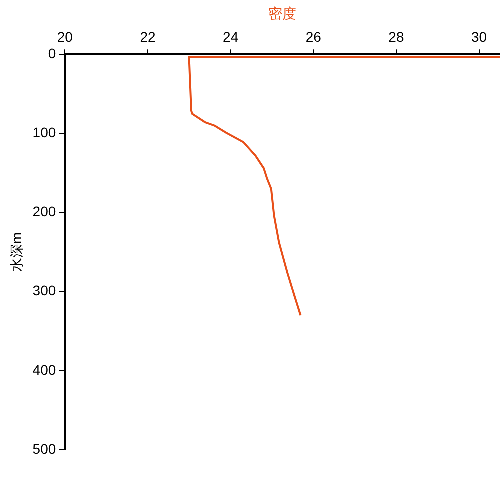 Image resolution: width=500 pixels, height=500 pixels. Describe the element at coordinates (52, 53) in the screenshot. I see `y-tick-label: 0` at that location.